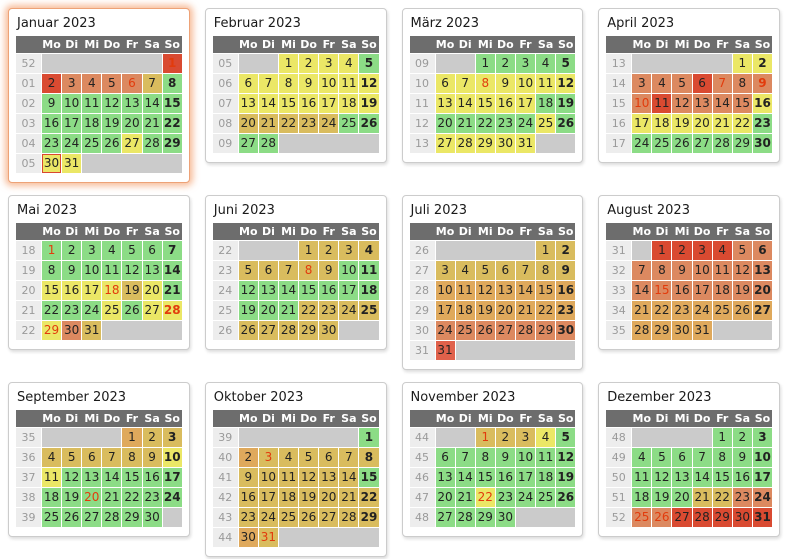  What do you see at coordinates (445, 143) in the screenshot?
I see `day-cell: 27` at bounding box center [445, 143].